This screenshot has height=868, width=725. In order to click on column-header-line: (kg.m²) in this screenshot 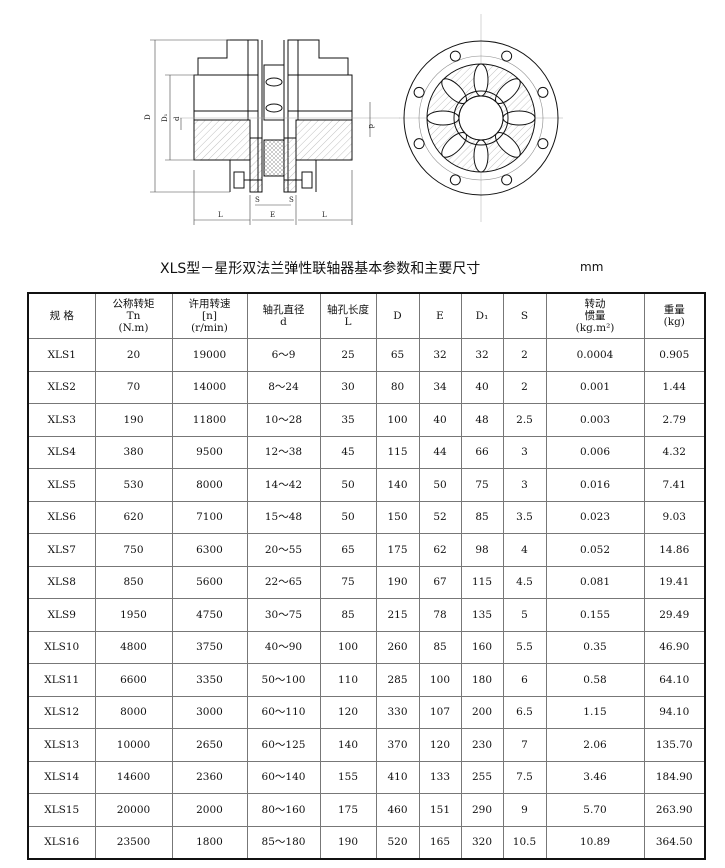, I will do `click(595, 328)`.